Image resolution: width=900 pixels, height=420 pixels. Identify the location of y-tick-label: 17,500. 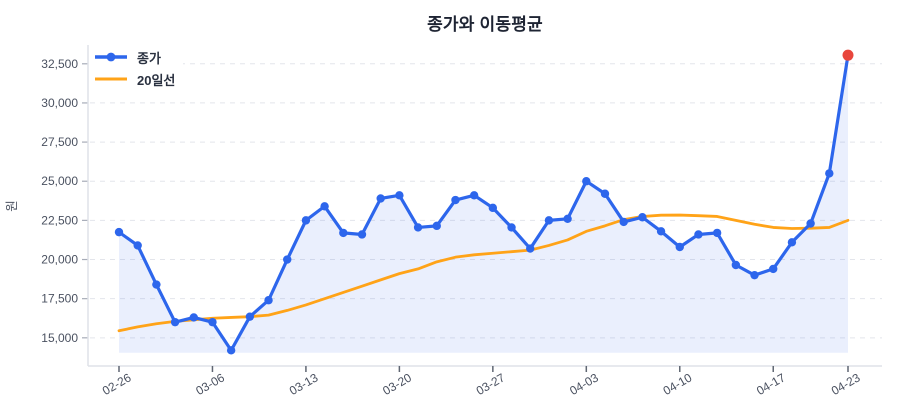
(59, 299).